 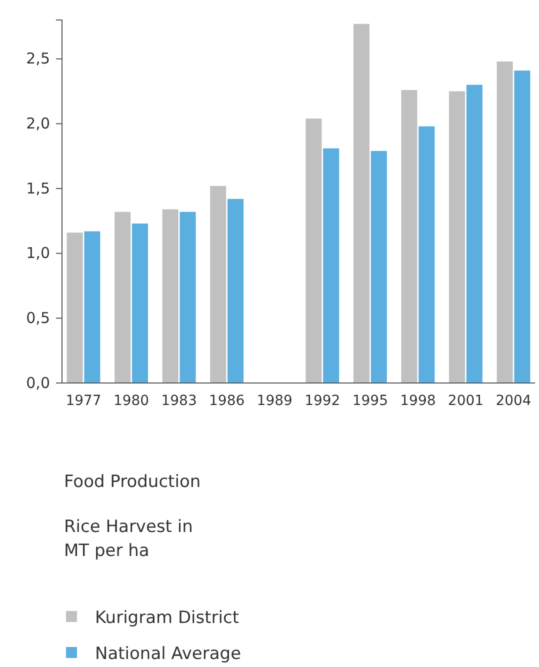 I want to click on x-tick-label: 1977, so click(x=84, y=400).